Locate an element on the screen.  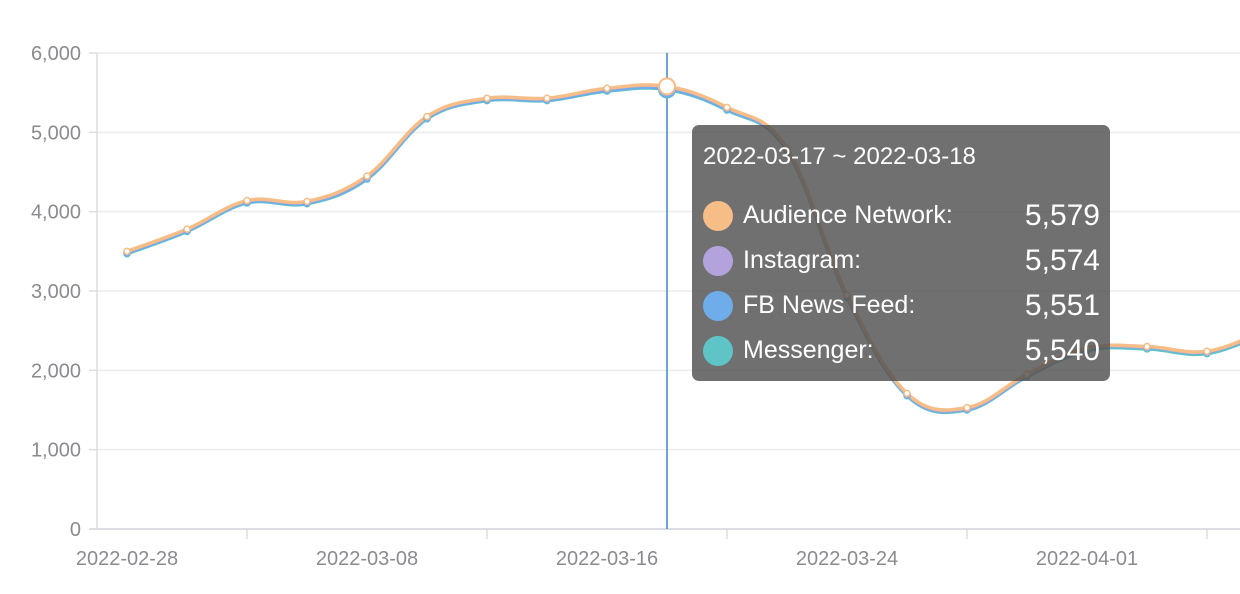
y-tick-label: 4,000 is located at coordinates (56, 213).